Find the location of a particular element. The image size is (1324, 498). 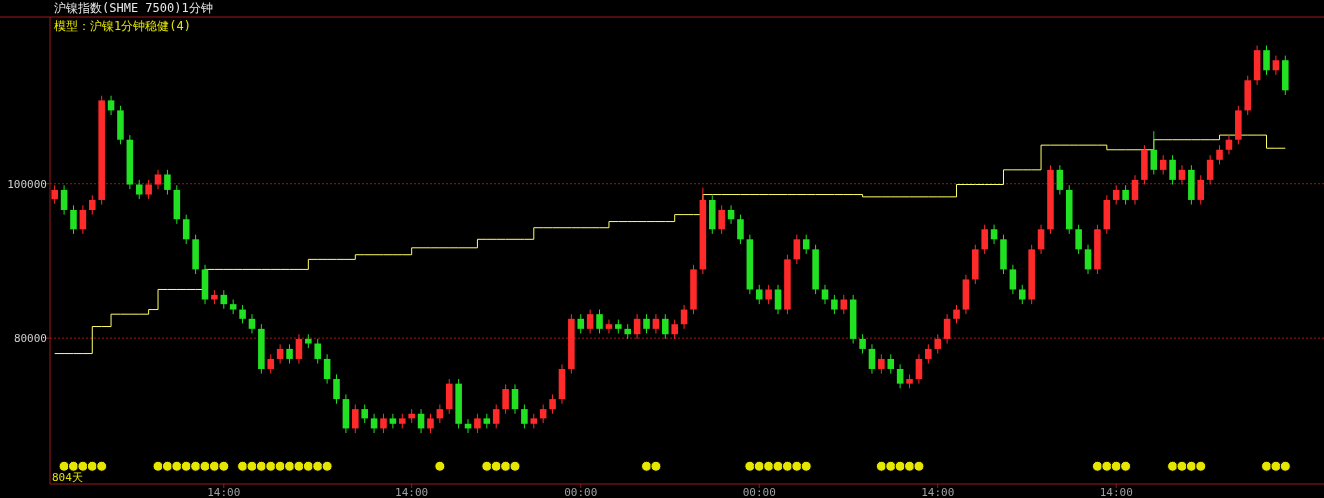

y-tick-label: 100000 is located at coordinates (27, 184).